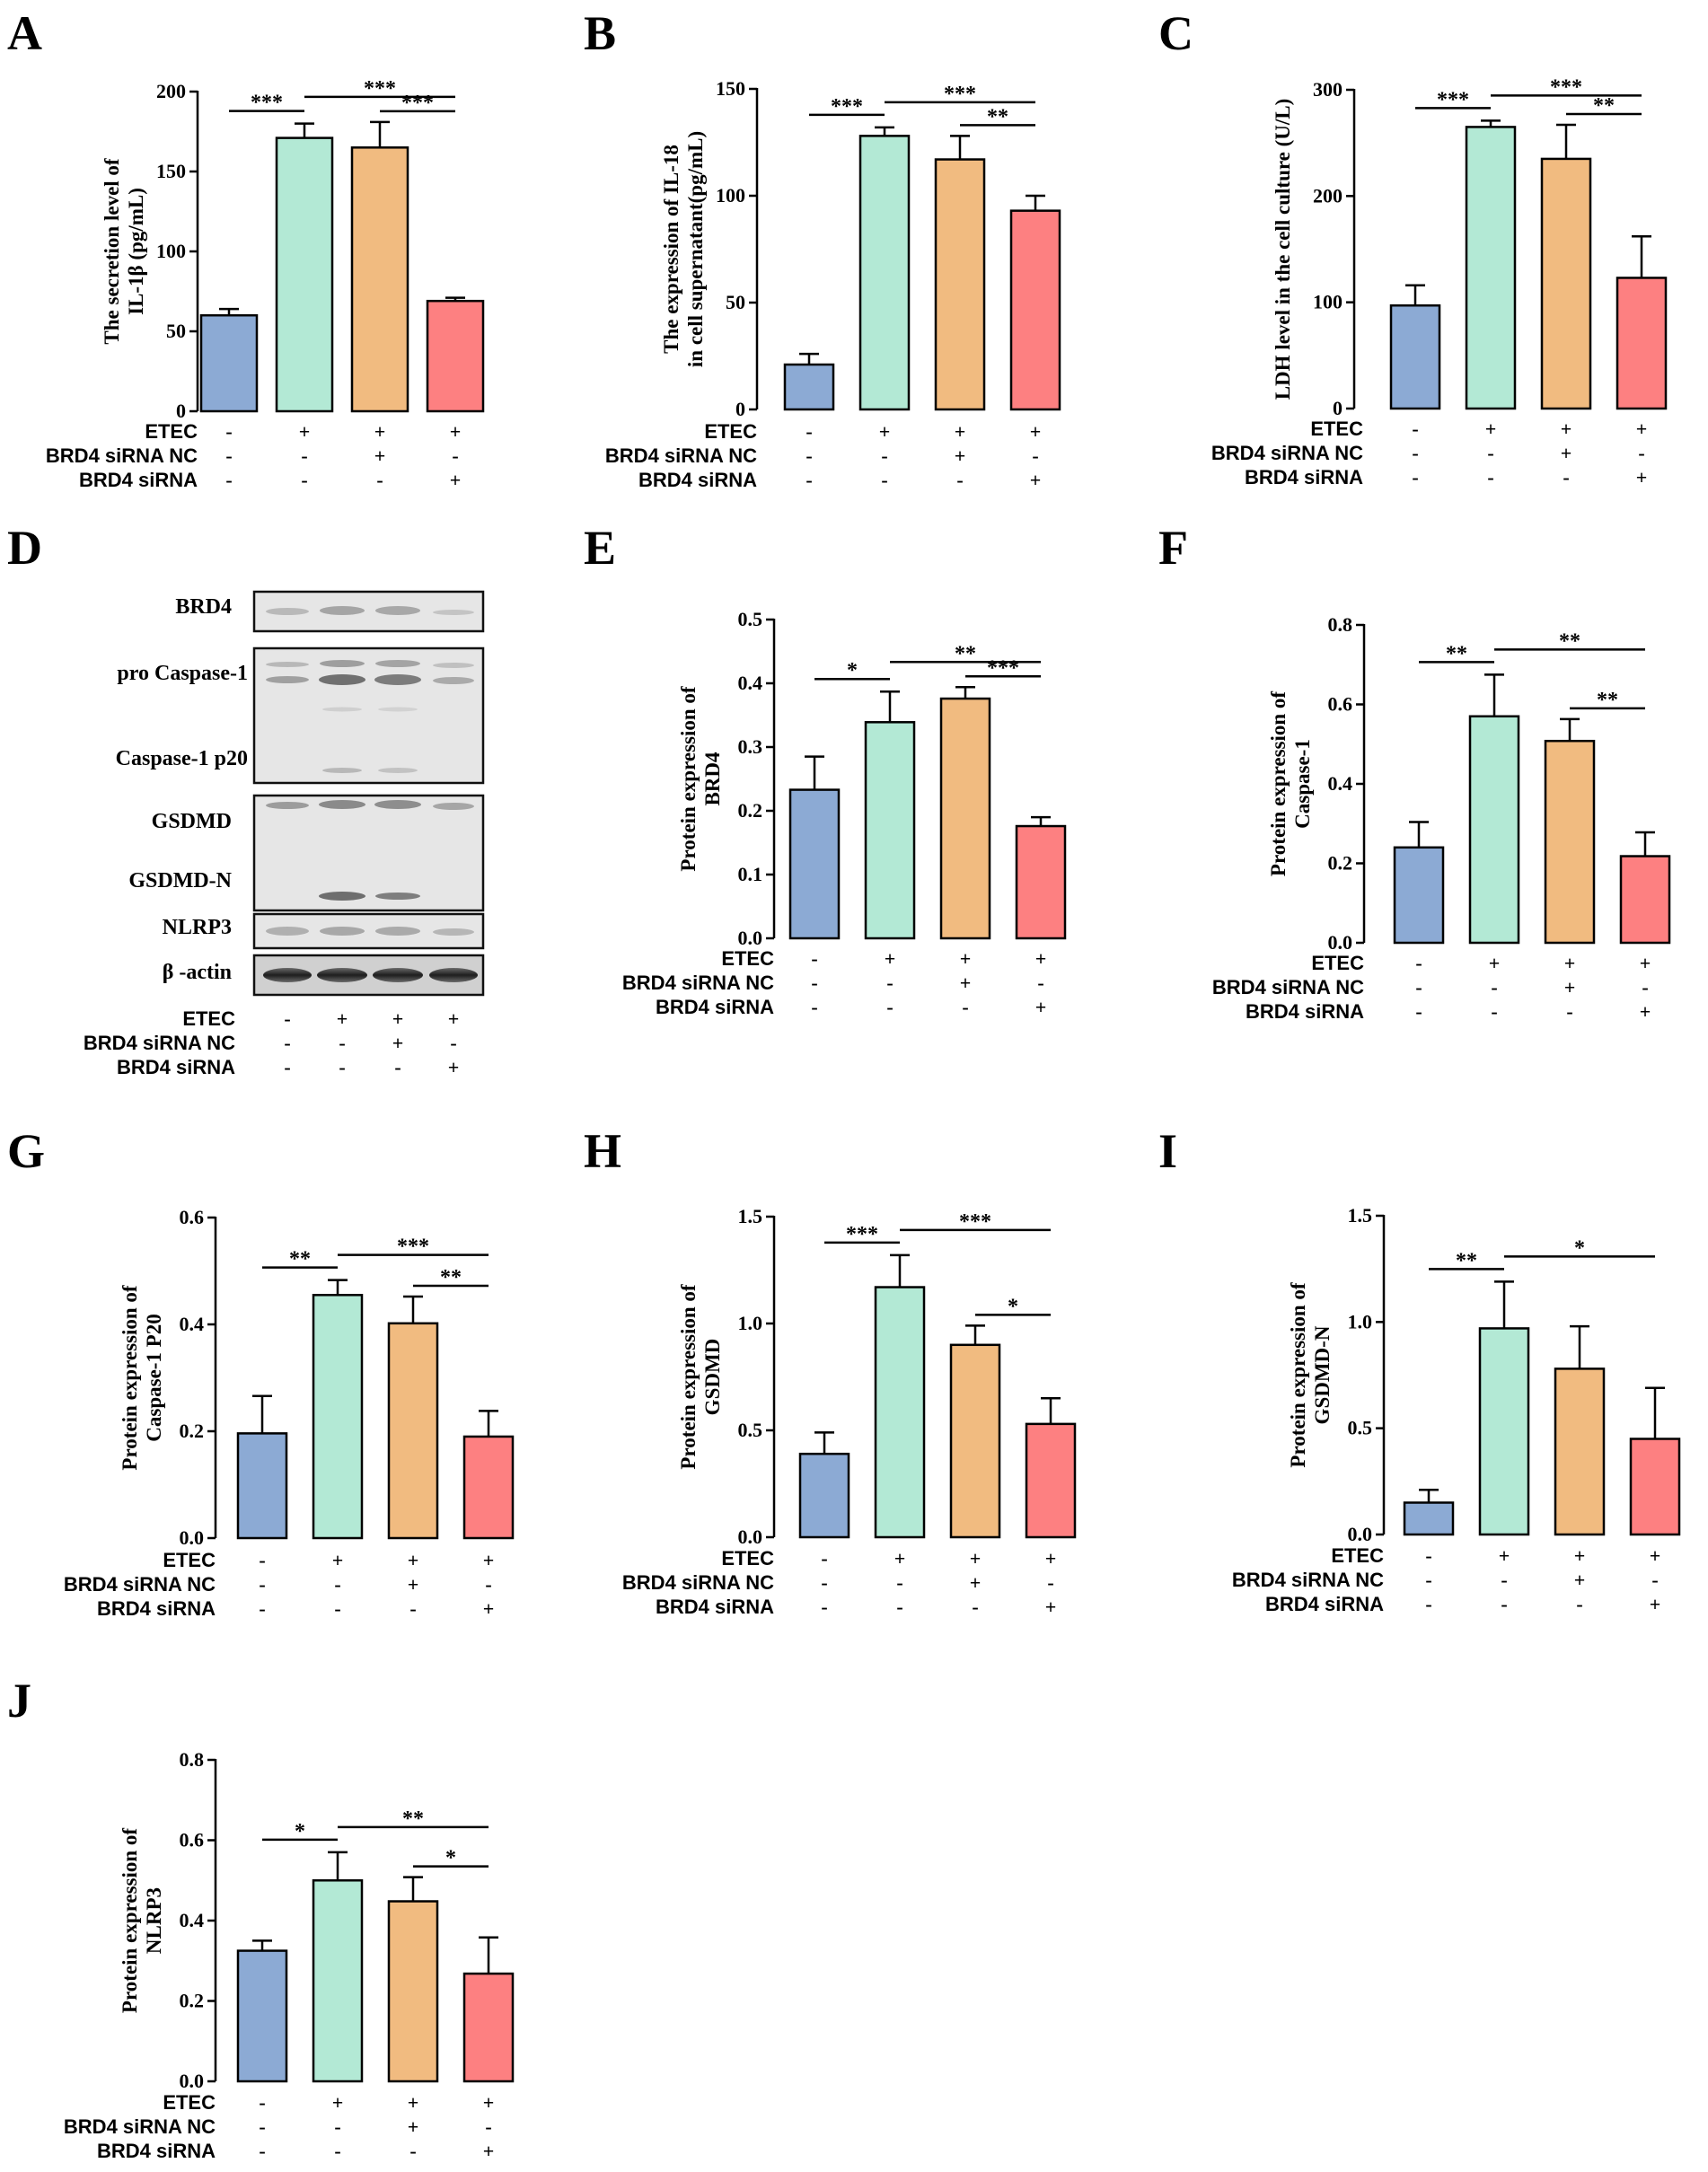 This screenshot has width=1708, height=2172. What do you see at coordinates (24, 548) in the screenshot?
I see `panel-label-d: D` at bounding box center [24, 548].